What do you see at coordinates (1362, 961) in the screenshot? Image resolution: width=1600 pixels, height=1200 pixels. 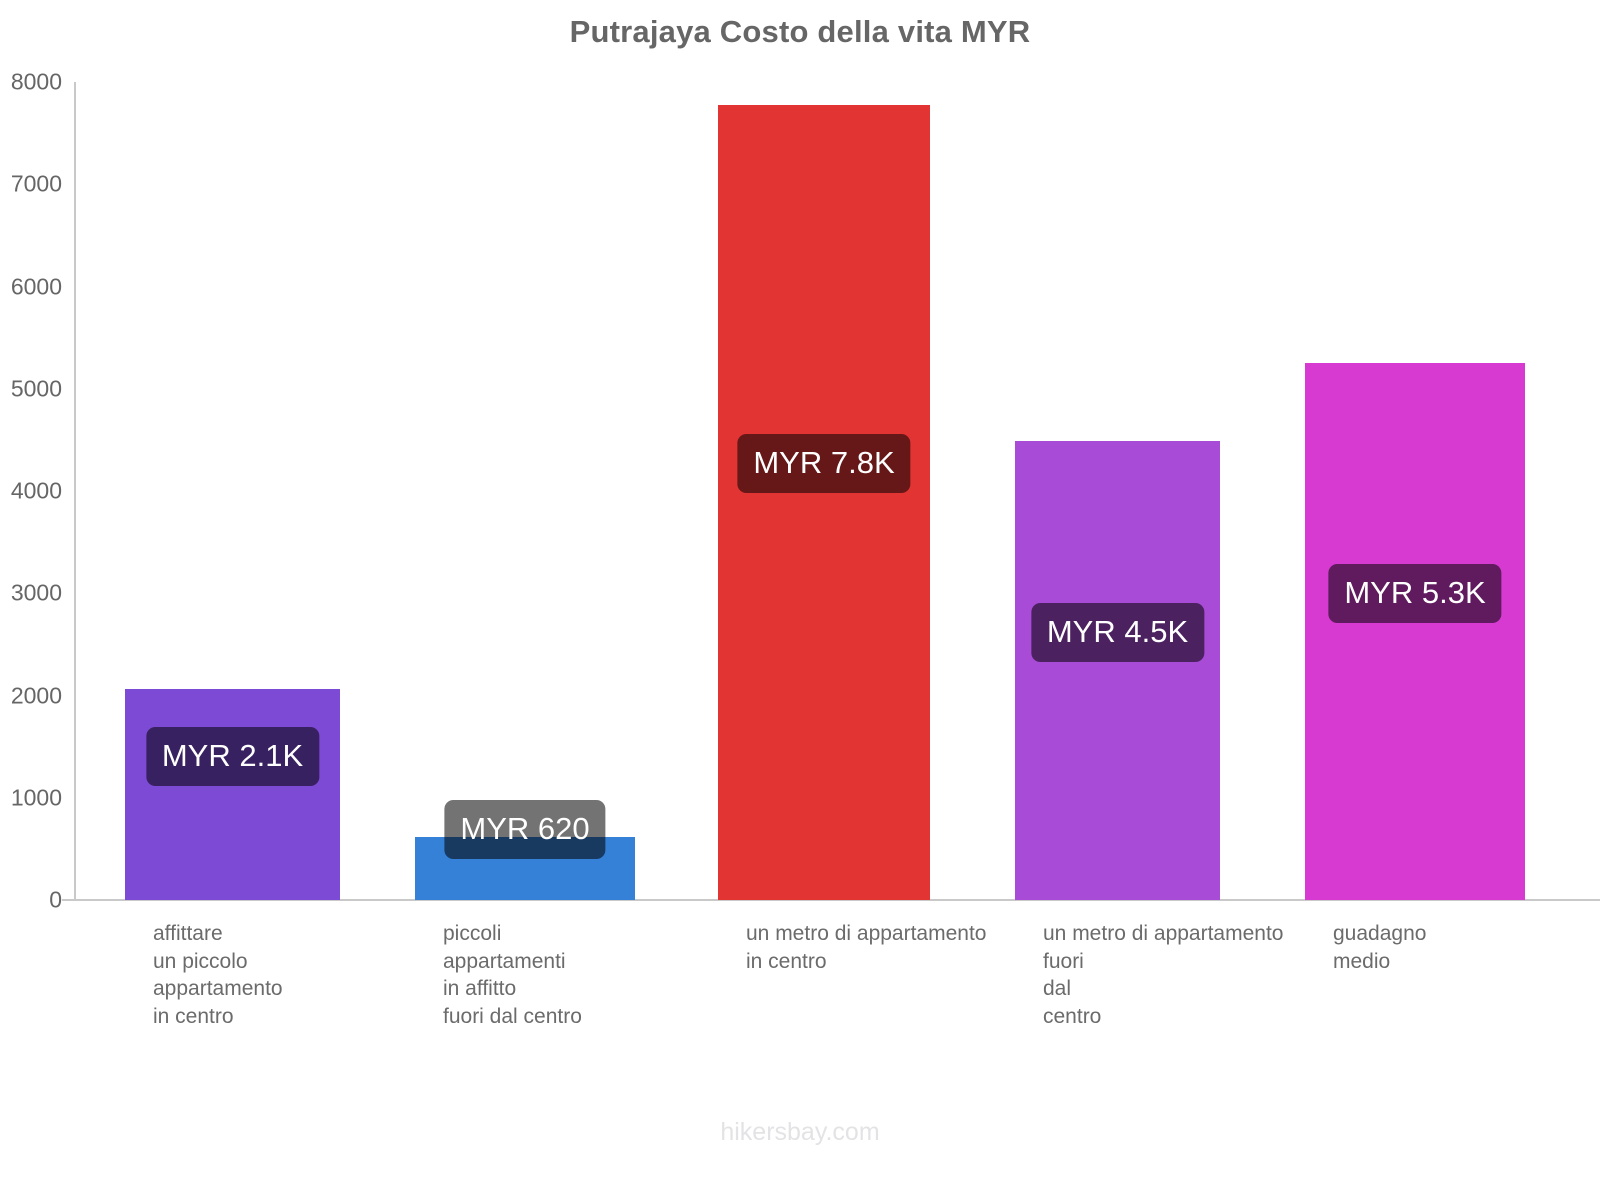 I see `x-axis-category-label-line: medio` at bounding box center [1362, 961].